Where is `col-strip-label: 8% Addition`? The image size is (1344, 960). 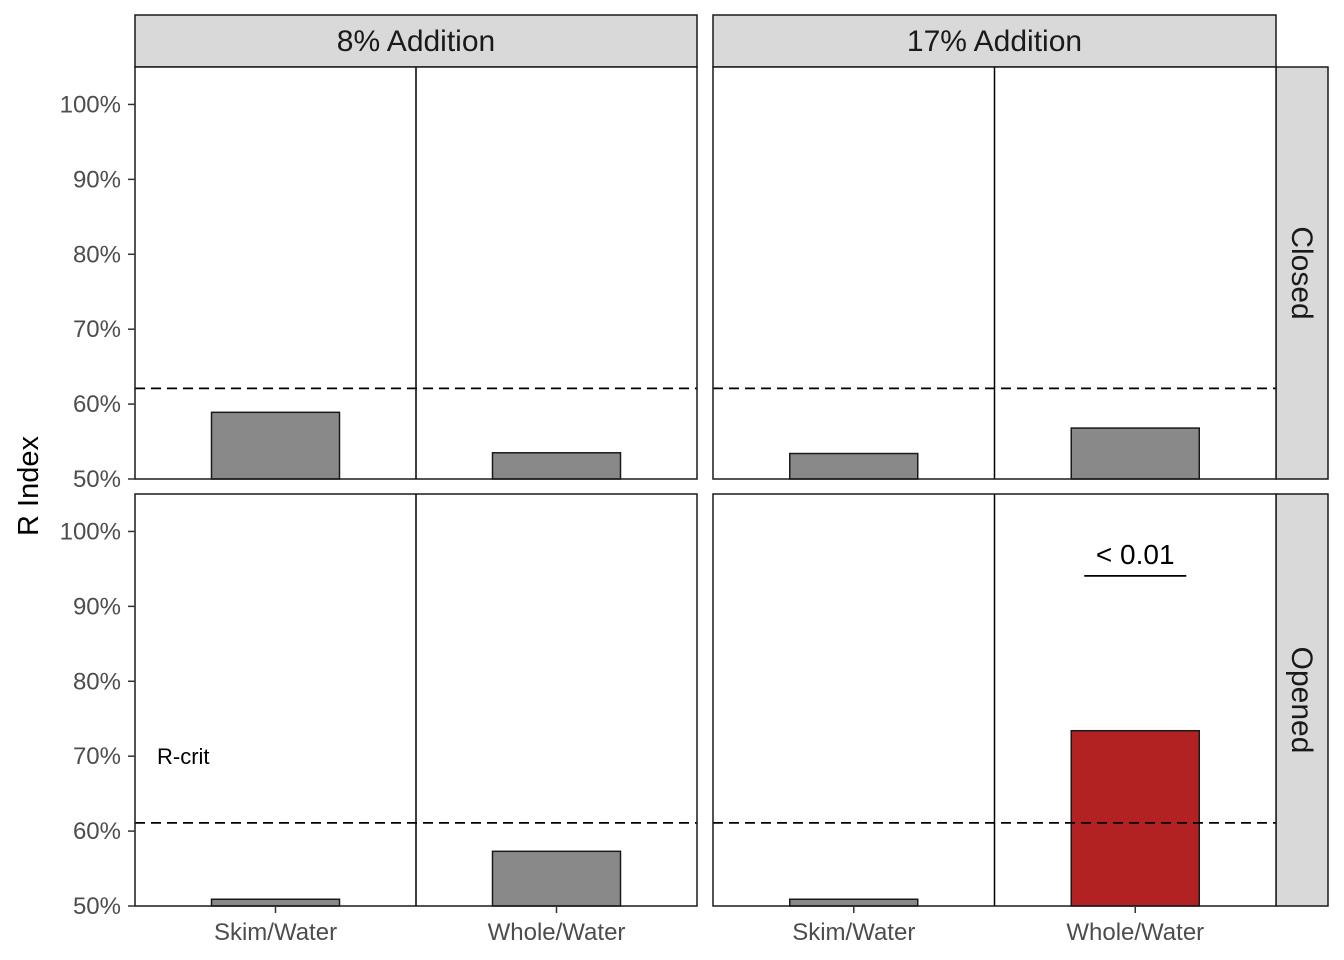 col-strip-label: 8% Addition is located at coordinates (416, 41).